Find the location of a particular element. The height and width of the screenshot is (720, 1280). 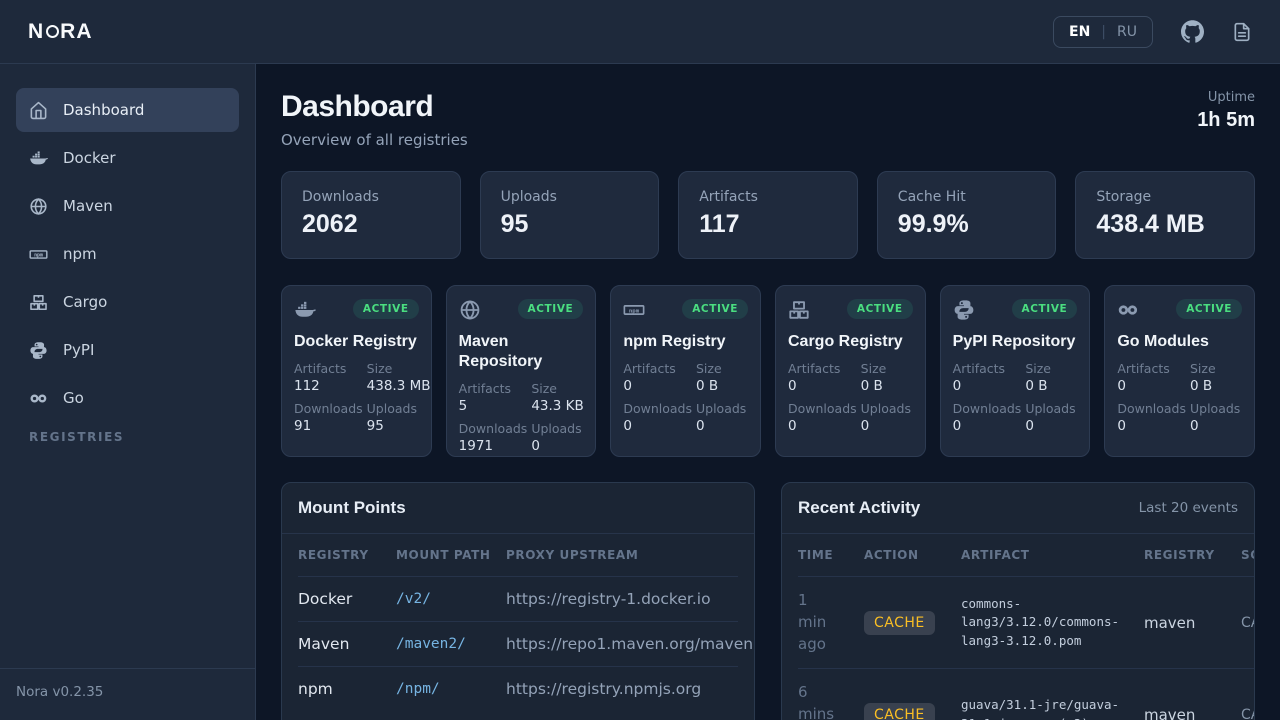

sidebar-item-label: Go is located at coordinates (73, 398).